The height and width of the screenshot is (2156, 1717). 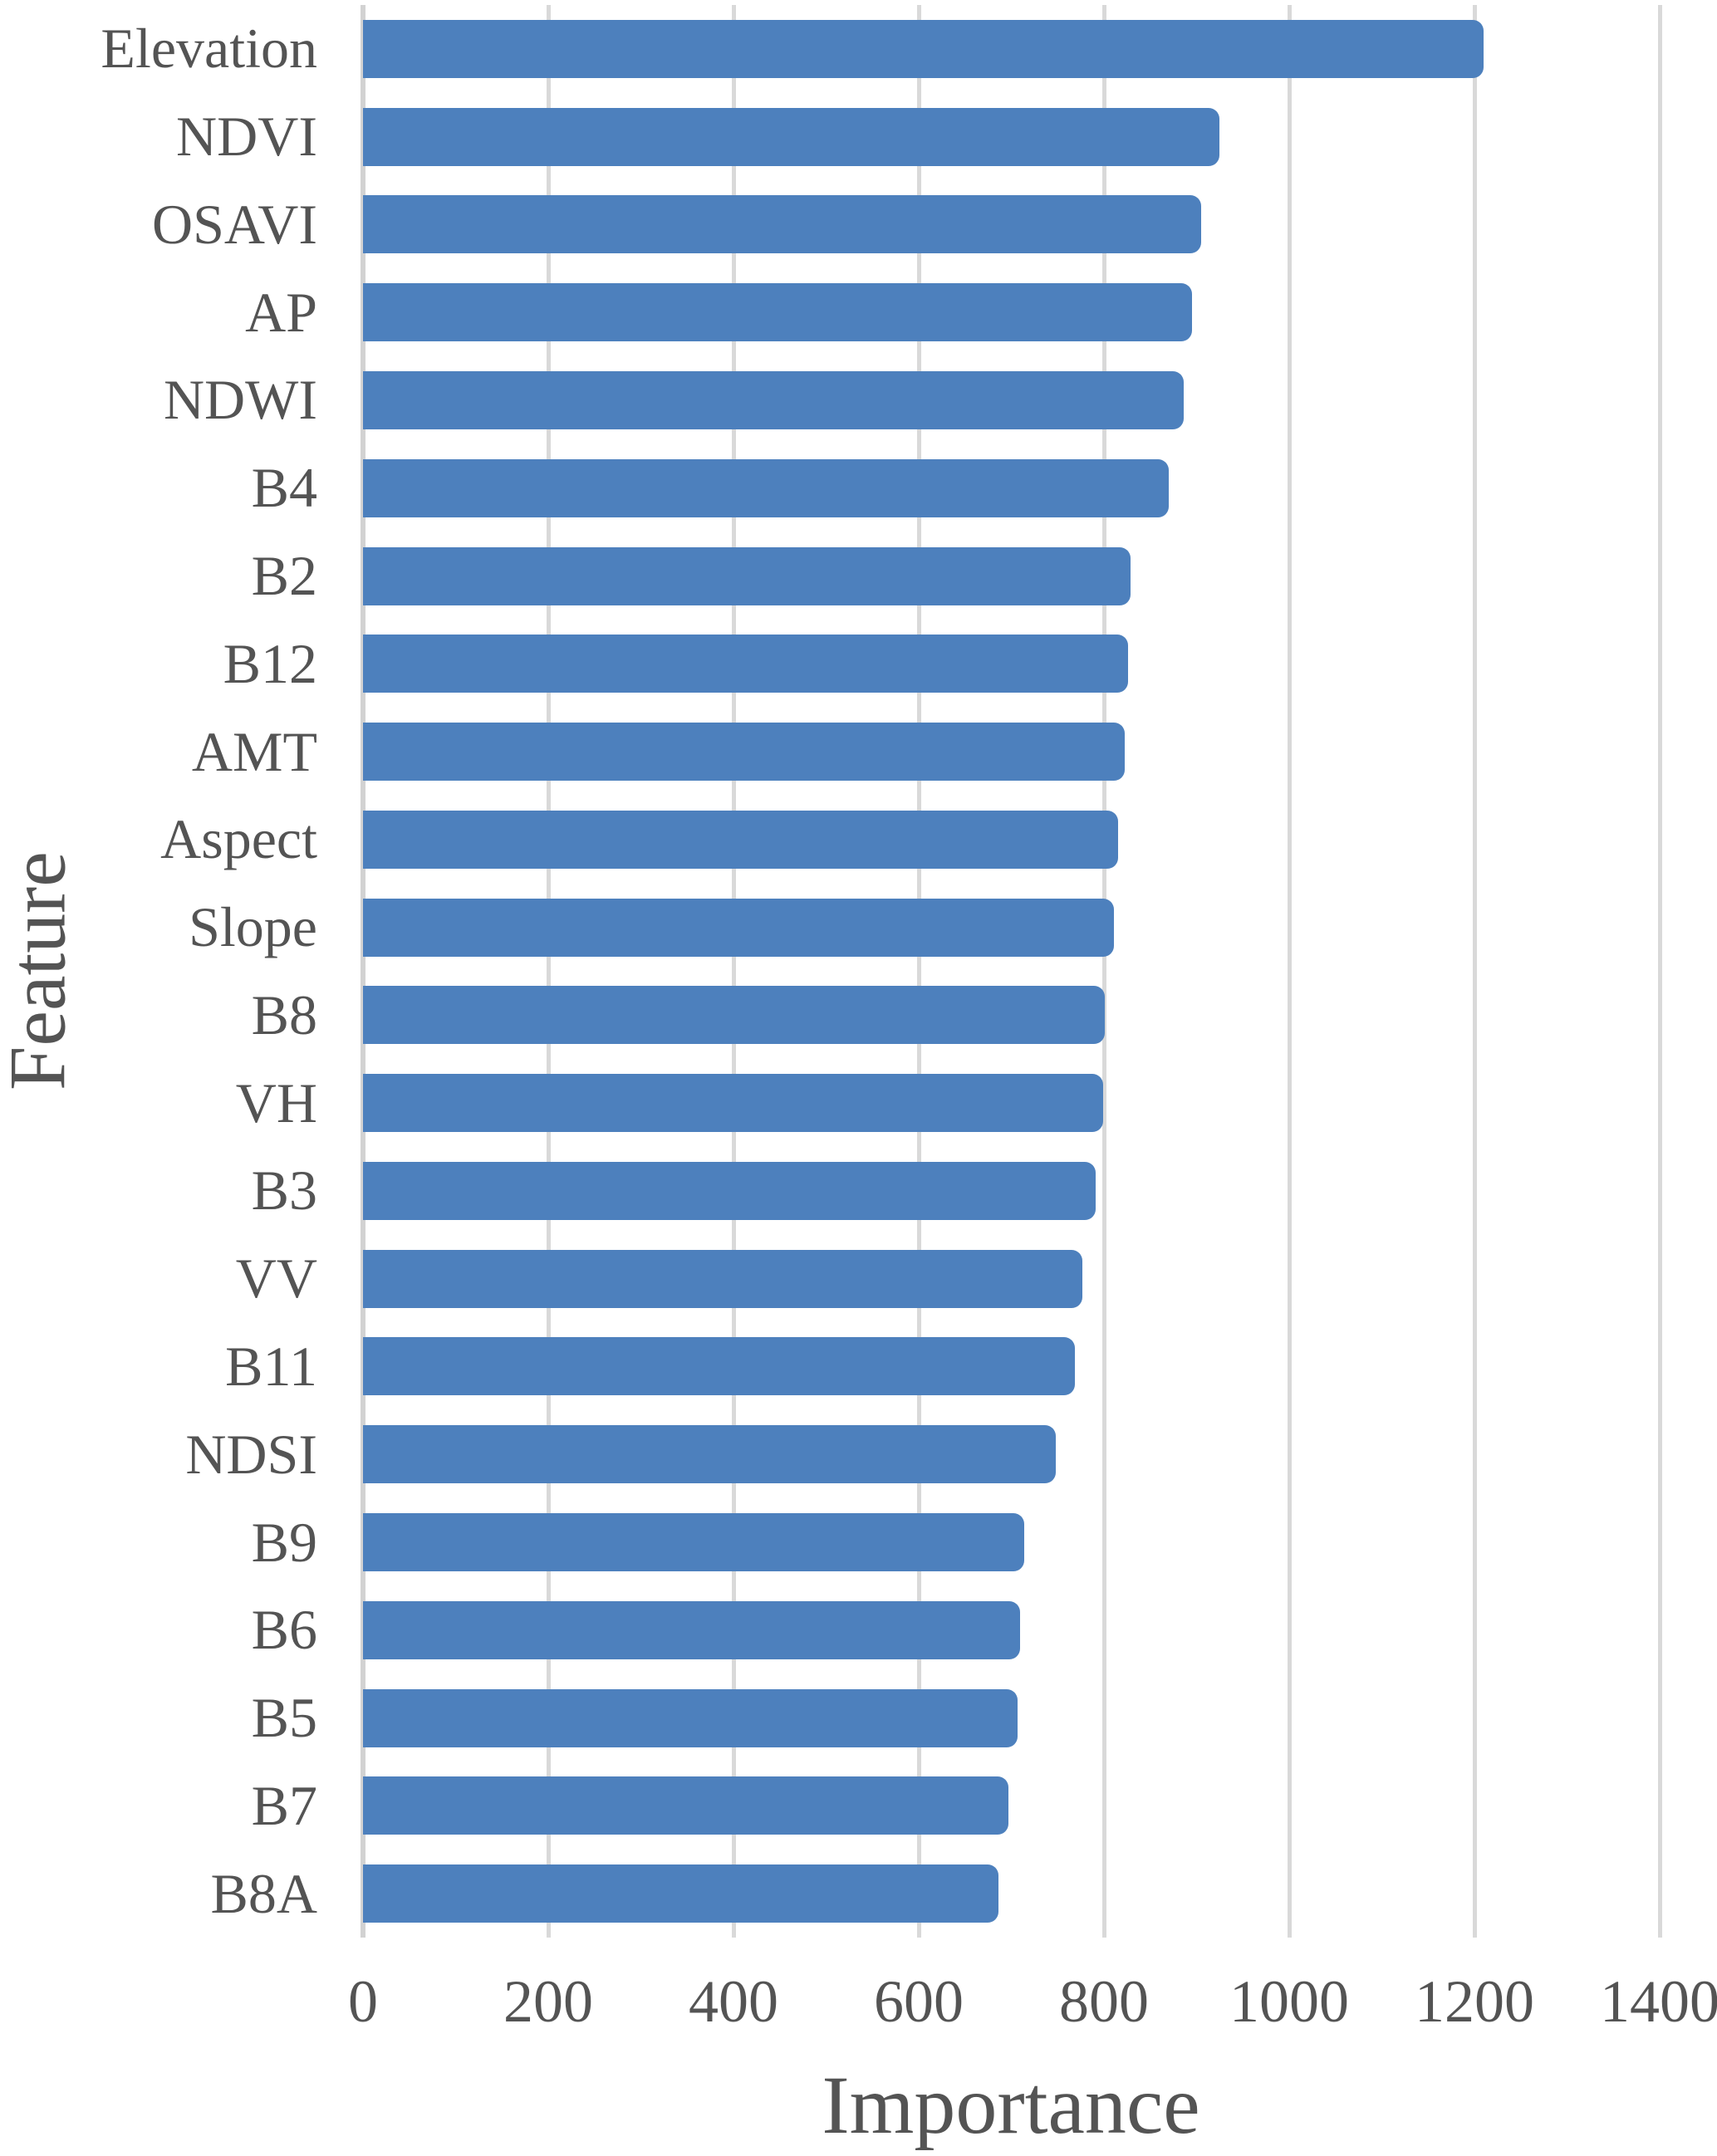 What do you see at coordinates (1658, 2002) in the screenshot?
I see `x-tick-label-1400: 1400` at bounding box center [1658, 2002].